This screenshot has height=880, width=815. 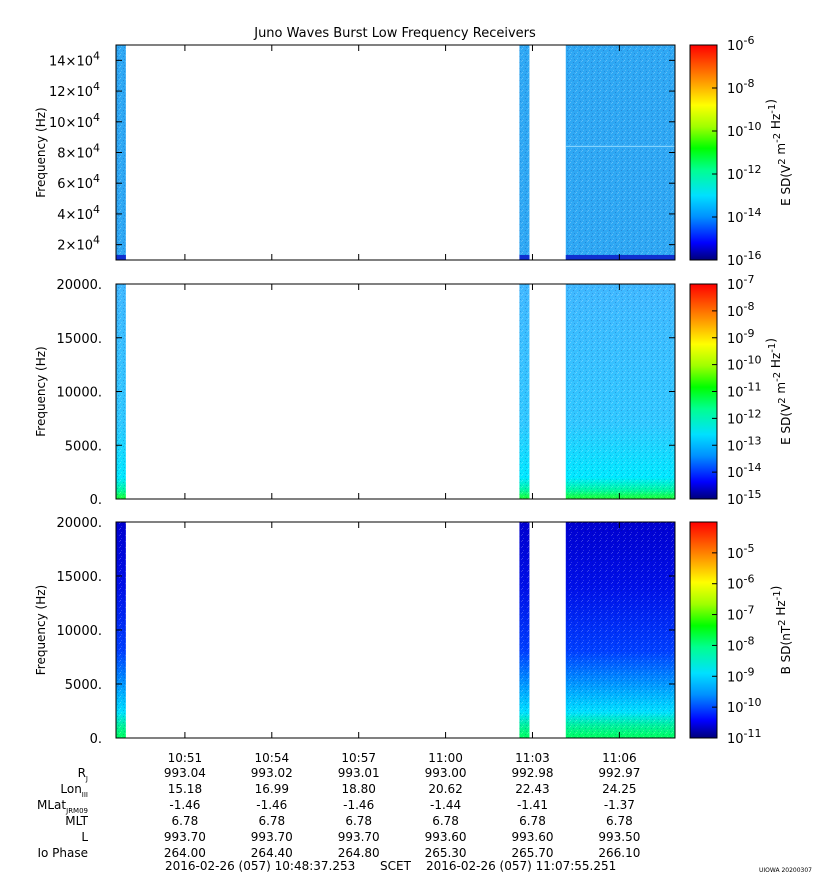 What do you see at coordinates (445, 789) in the screenshot?
I see `ephemeris-value: 20.62` at bounding box center [445, 789].